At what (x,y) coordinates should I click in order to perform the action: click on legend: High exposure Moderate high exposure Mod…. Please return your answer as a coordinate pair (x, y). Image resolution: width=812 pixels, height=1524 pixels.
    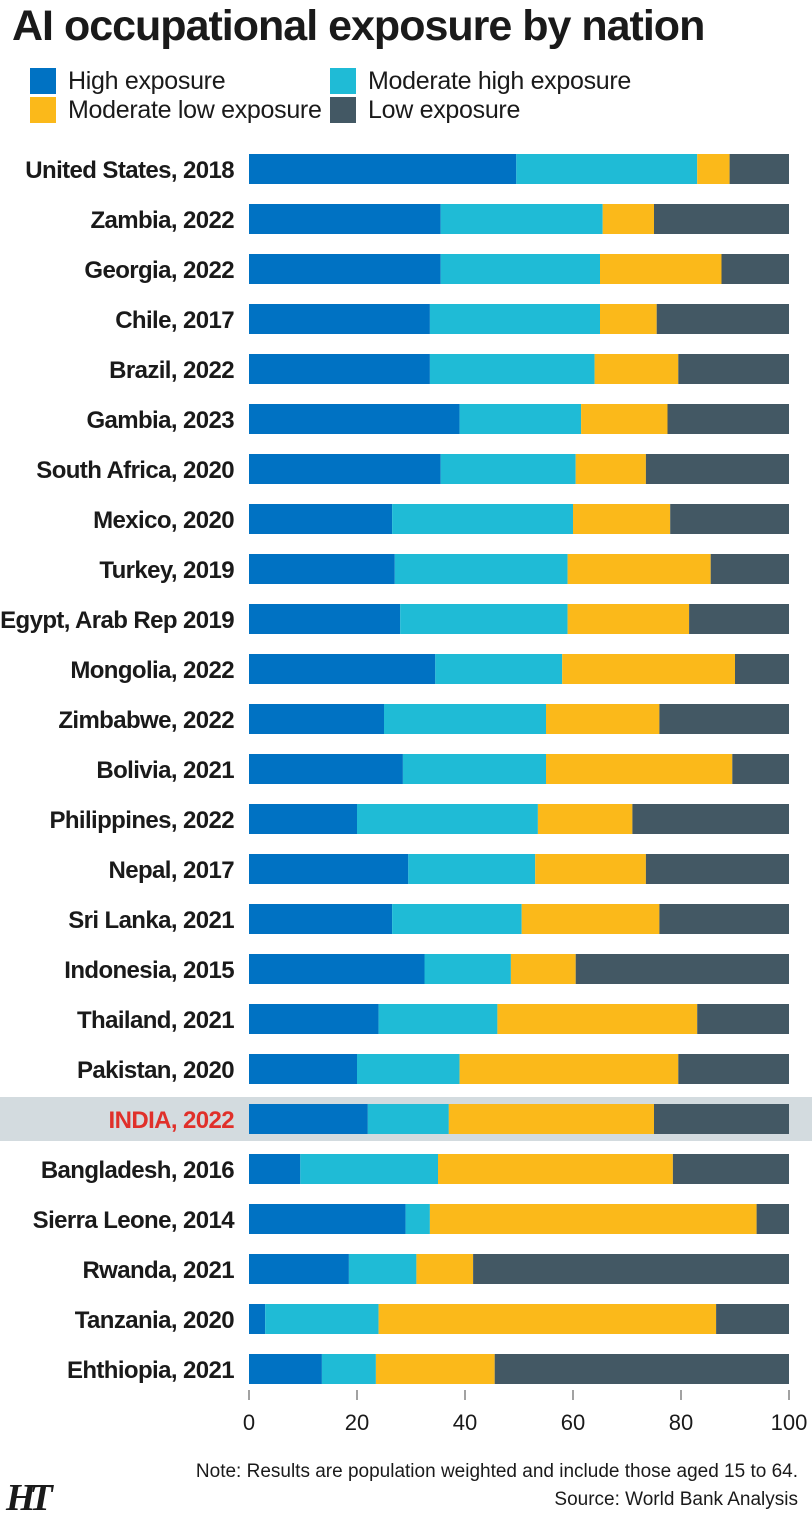
    Looking at the image, I should click on (406, 65).